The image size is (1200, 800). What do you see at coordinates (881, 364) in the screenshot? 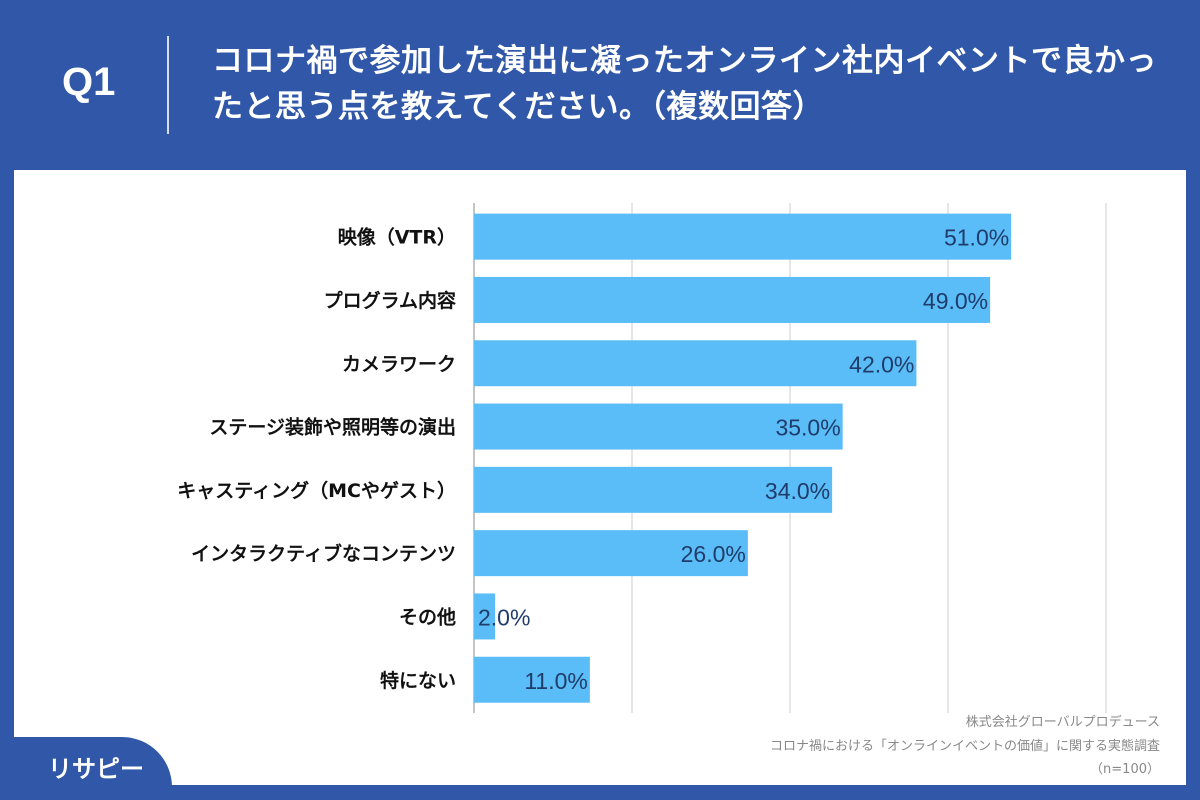
I see `data-label: 42.0%` at bounding box center [881, 364].